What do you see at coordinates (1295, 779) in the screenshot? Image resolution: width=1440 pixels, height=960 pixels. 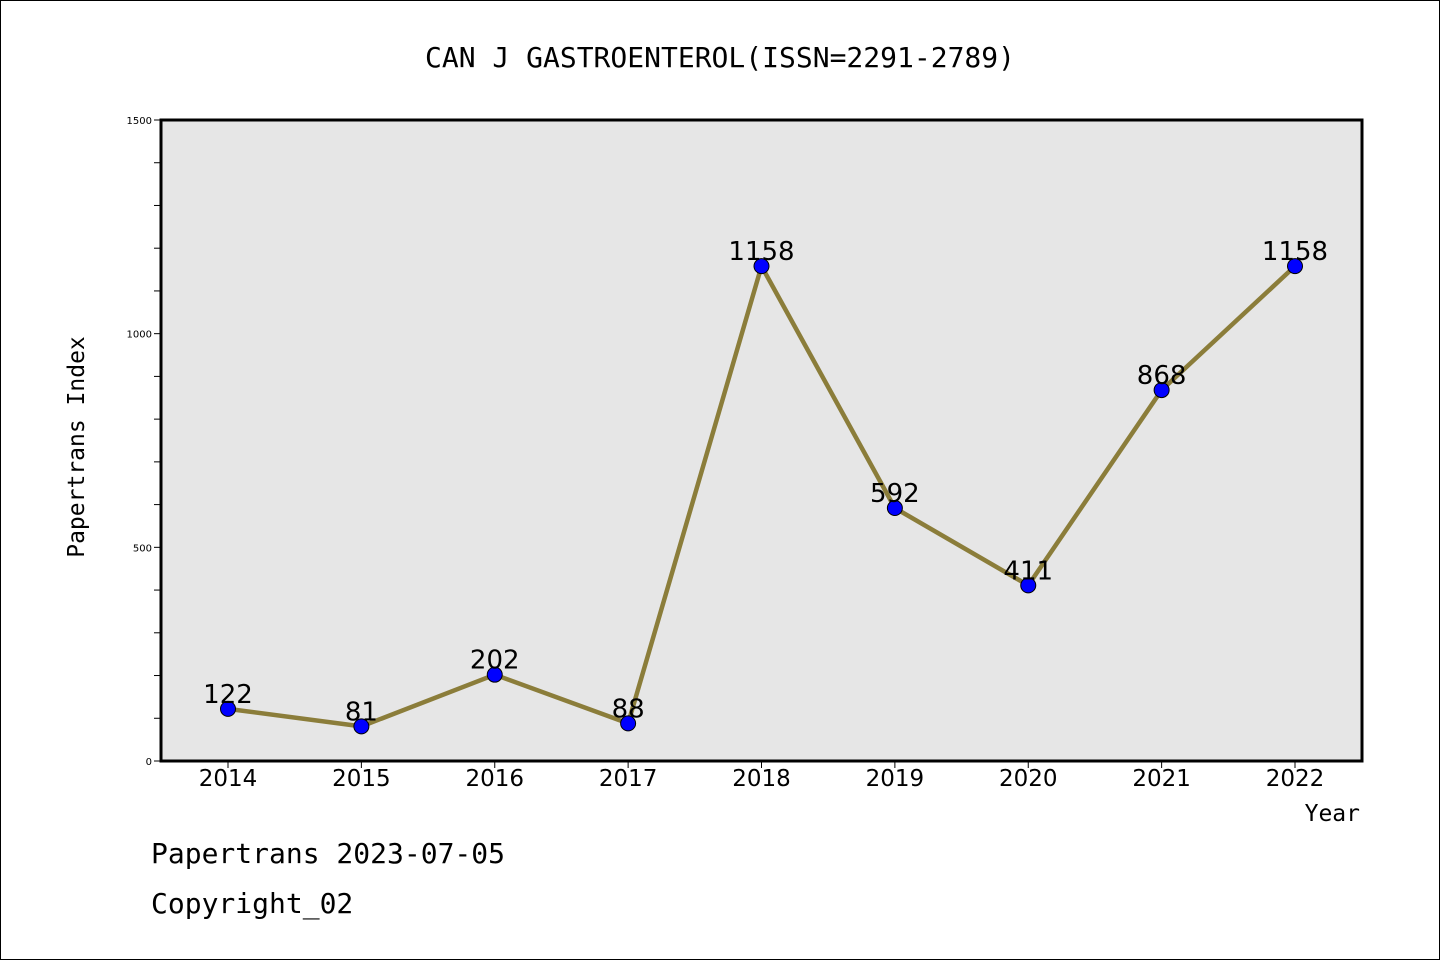 I see `x-tick-label: 2022` at bounding box center [1295, 779].